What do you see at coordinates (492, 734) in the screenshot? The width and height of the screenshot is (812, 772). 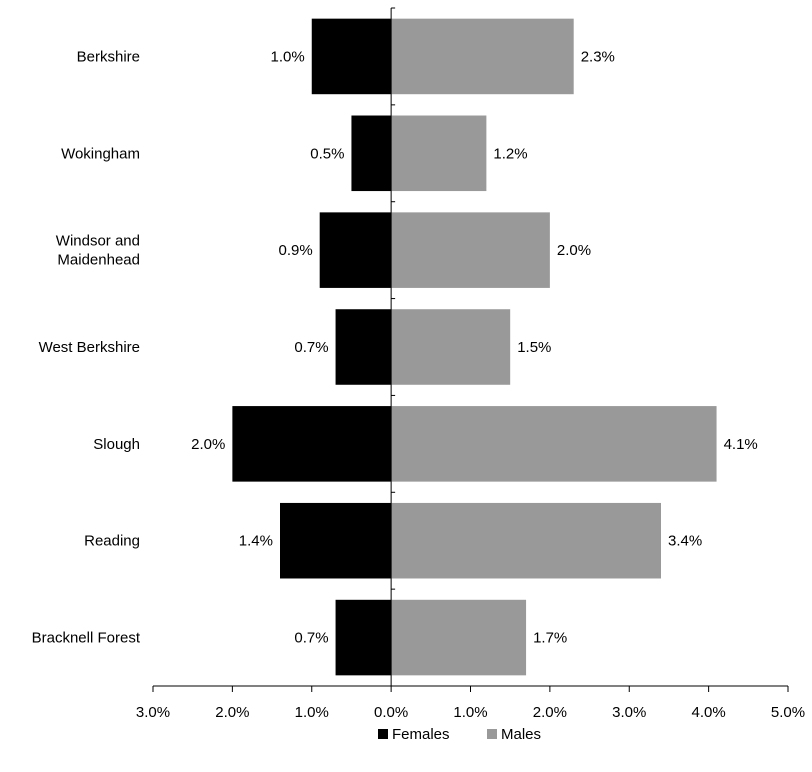 I see `legend-swatch-males` at bounding box center [492, 734].